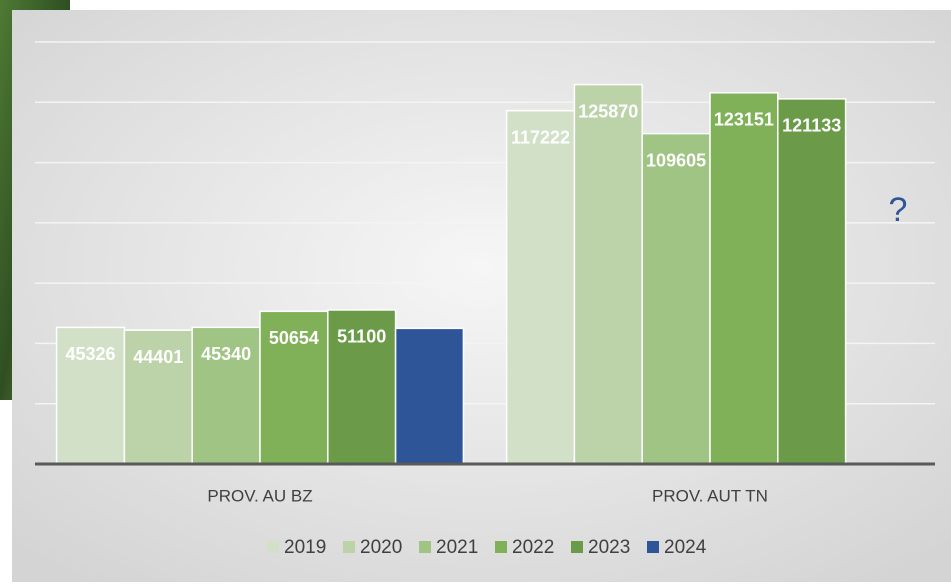  Describe the element at coordinates (457, 547) in the screenshot. I see `legend-label: 2021` at that location.